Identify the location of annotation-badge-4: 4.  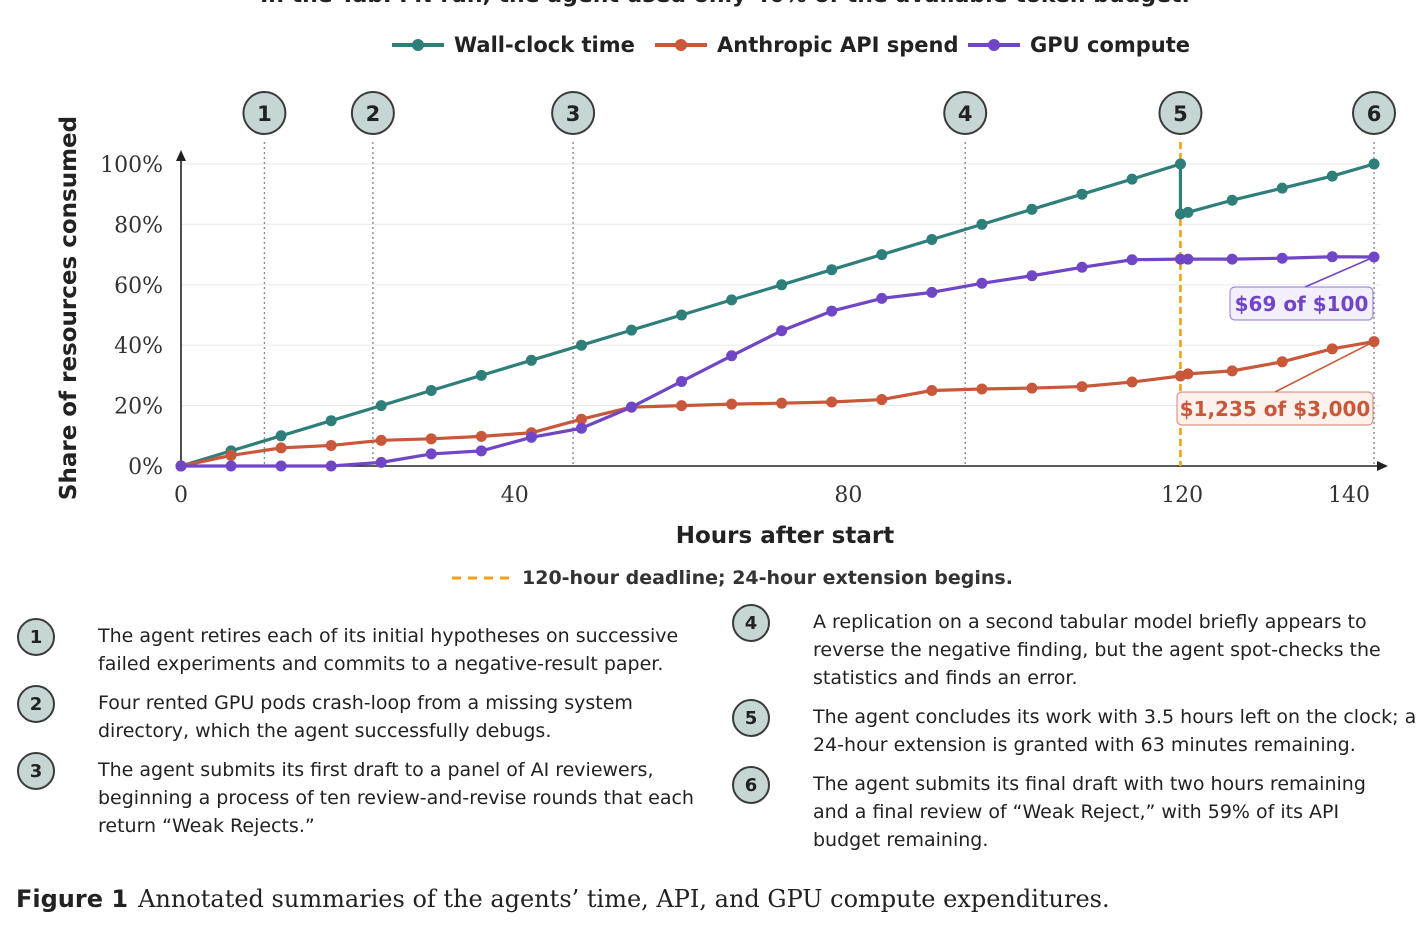
(751, 623).